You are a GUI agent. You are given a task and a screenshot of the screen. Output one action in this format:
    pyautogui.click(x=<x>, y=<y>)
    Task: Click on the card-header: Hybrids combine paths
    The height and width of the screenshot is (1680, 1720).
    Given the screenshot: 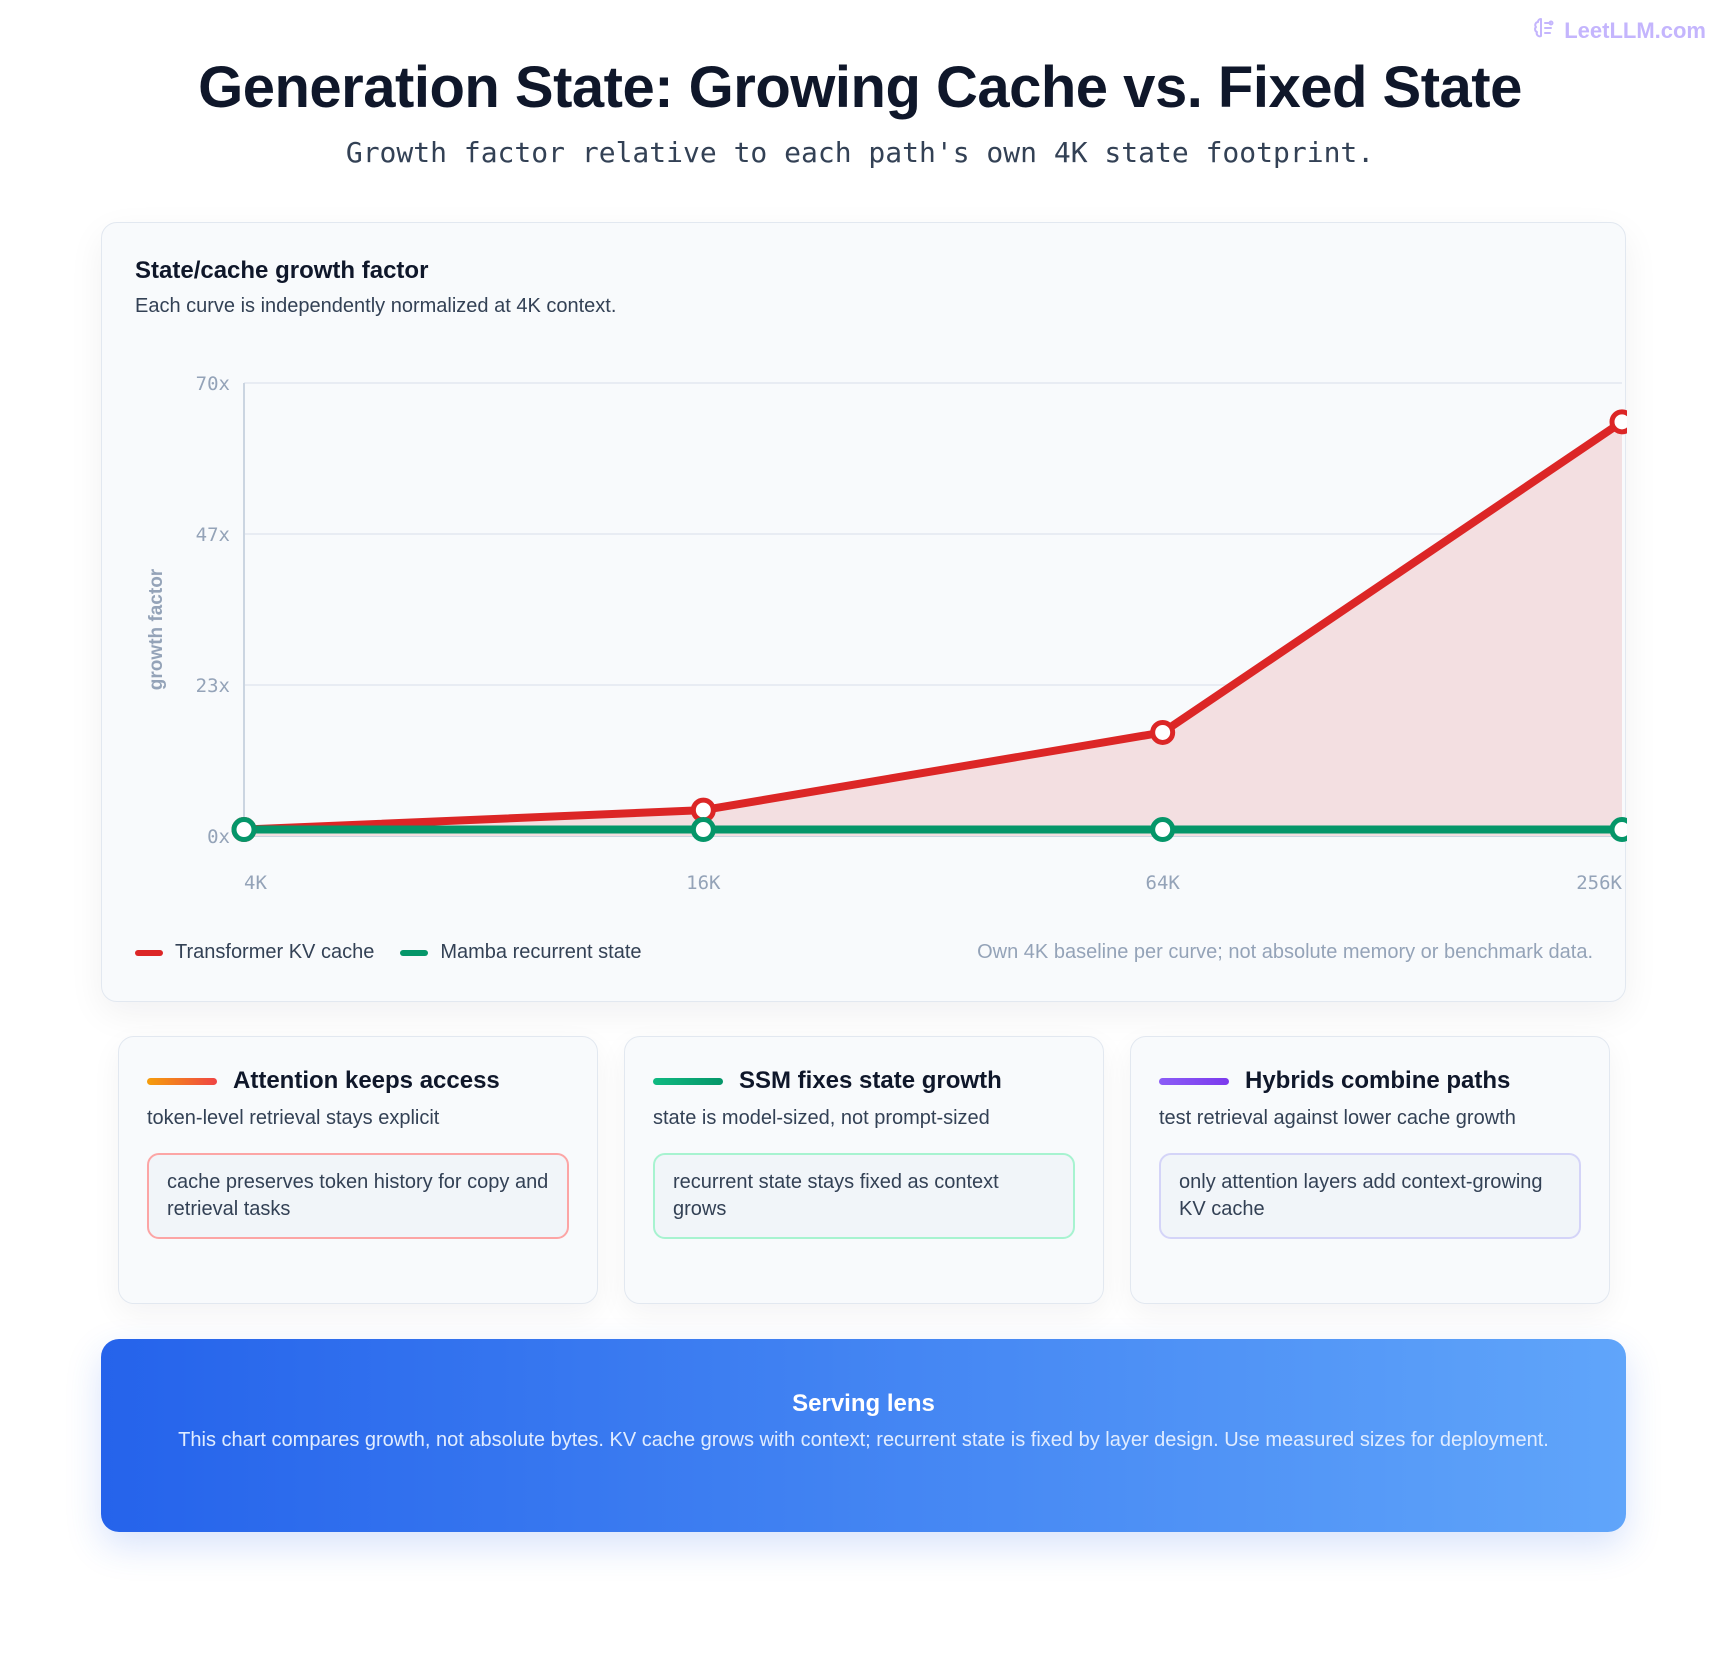 What is the action you would take?
    pyautogui.click(x=1334, y=1081)
    